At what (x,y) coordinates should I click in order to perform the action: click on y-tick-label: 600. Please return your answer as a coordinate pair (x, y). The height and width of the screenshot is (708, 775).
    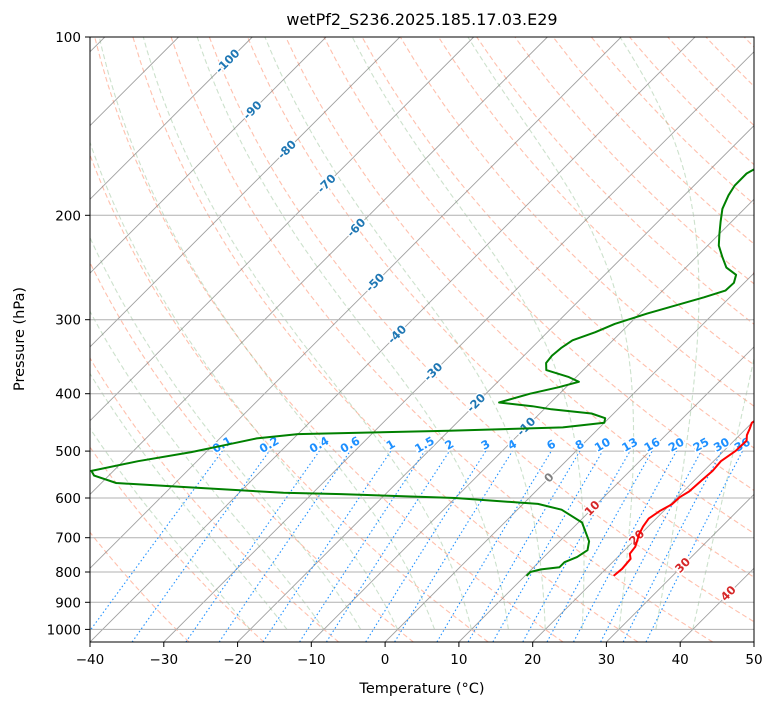
    Looking at the image, I should click on (68, 499).